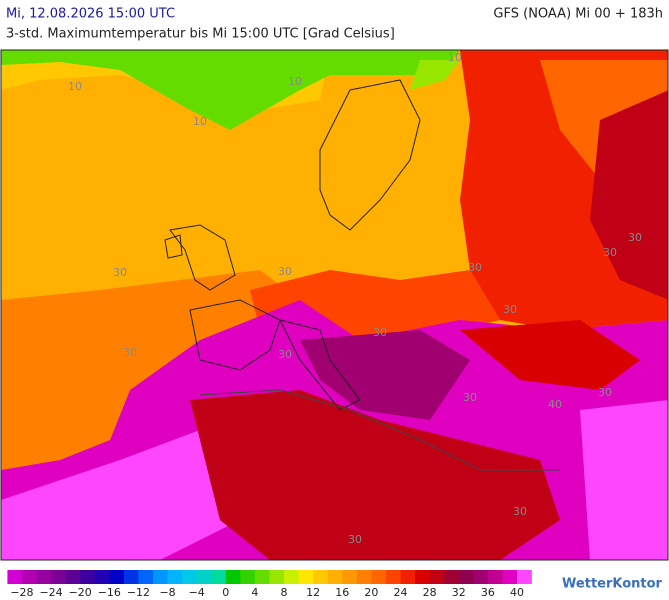  What do you see at coordinates (21, 592) in the screenshot?
I see `legend-tick-label: −28` at bounding box center [21, 592].